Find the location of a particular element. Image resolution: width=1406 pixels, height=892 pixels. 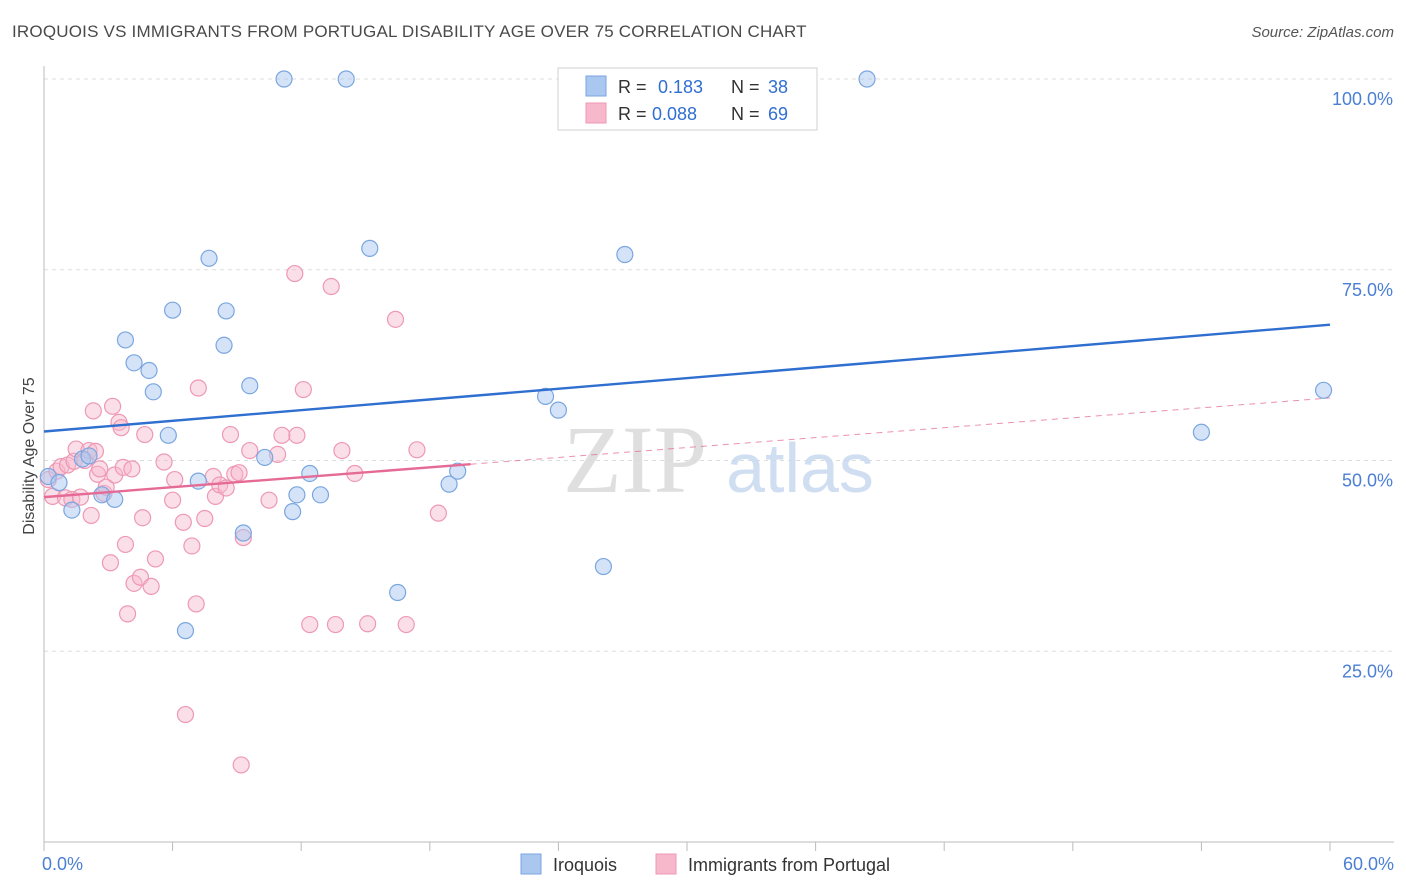

trend-line-portugal is located at coordinates (257, 481).